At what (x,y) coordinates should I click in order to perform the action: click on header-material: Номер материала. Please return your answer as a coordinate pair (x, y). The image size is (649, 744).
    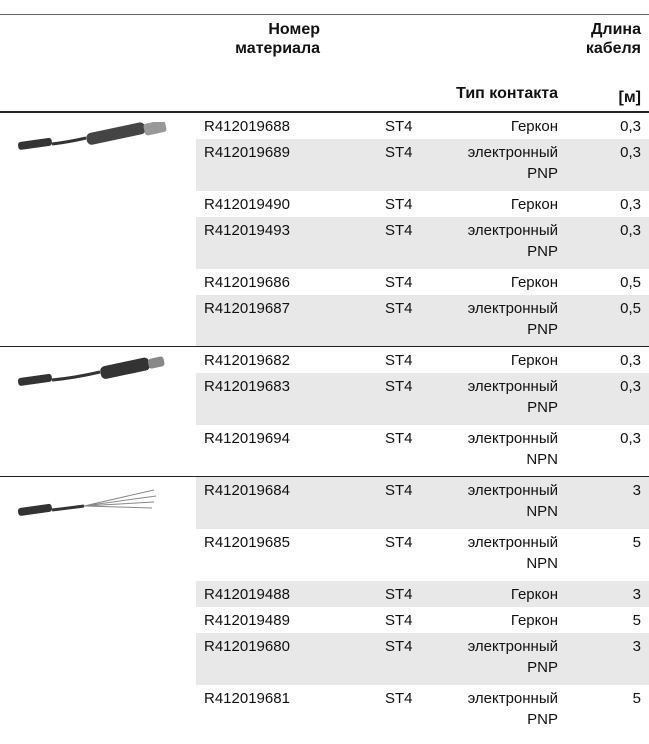
    Looking at the image, I should click on (277, 39).